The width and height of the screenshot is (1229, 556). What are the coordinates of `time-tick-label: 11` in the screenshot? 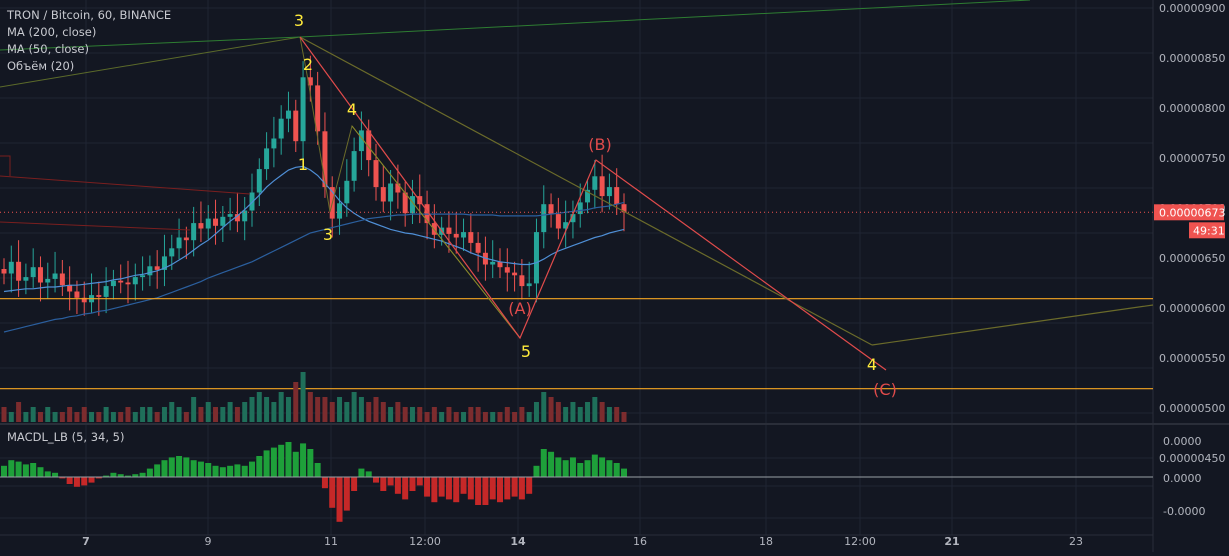 It's located at (331, 541).